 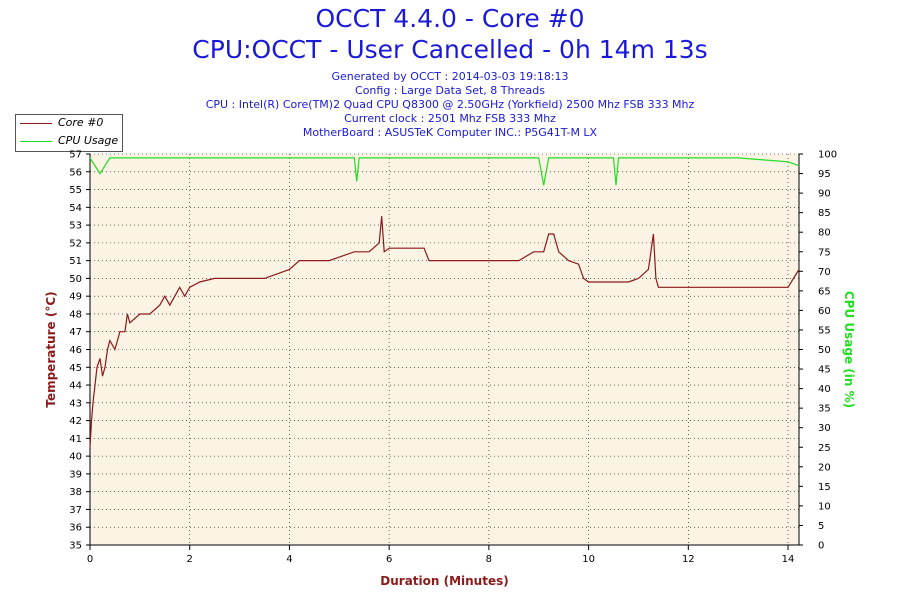 I want to click on y-right-tick-label: 25, so click(x=824, y=448).